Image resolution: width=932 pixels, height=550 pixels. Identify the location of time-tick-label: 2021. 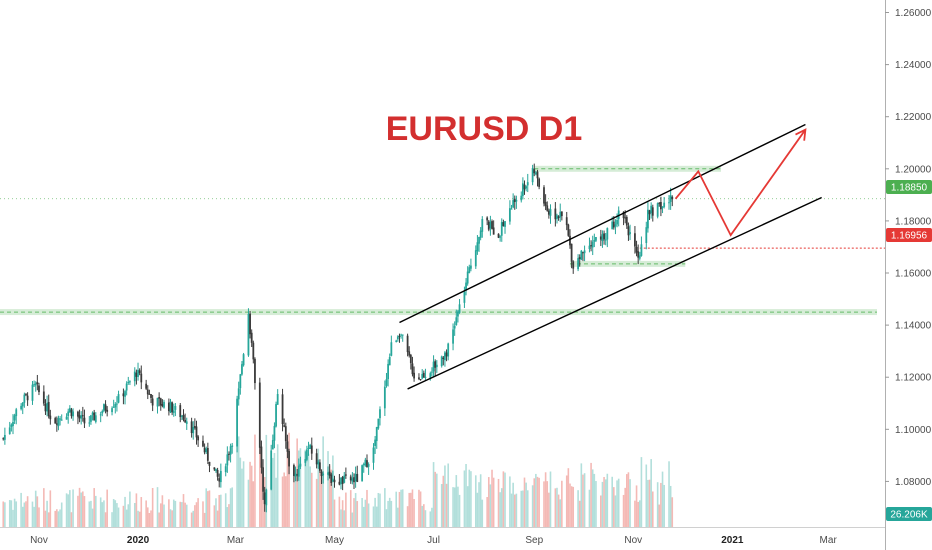
(732, 540).